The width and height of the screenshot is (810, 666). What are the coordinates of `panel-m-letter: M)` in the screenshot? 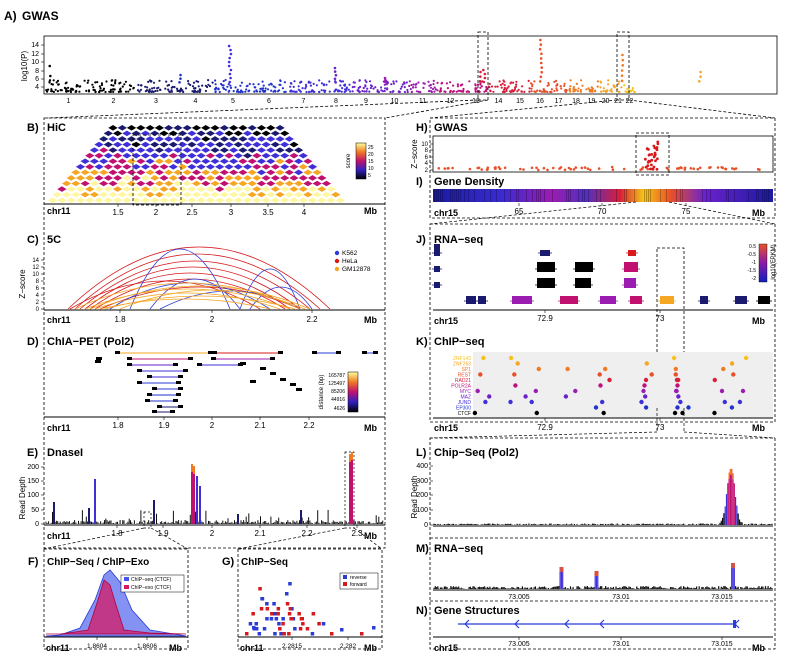 It's located at (422, 549).